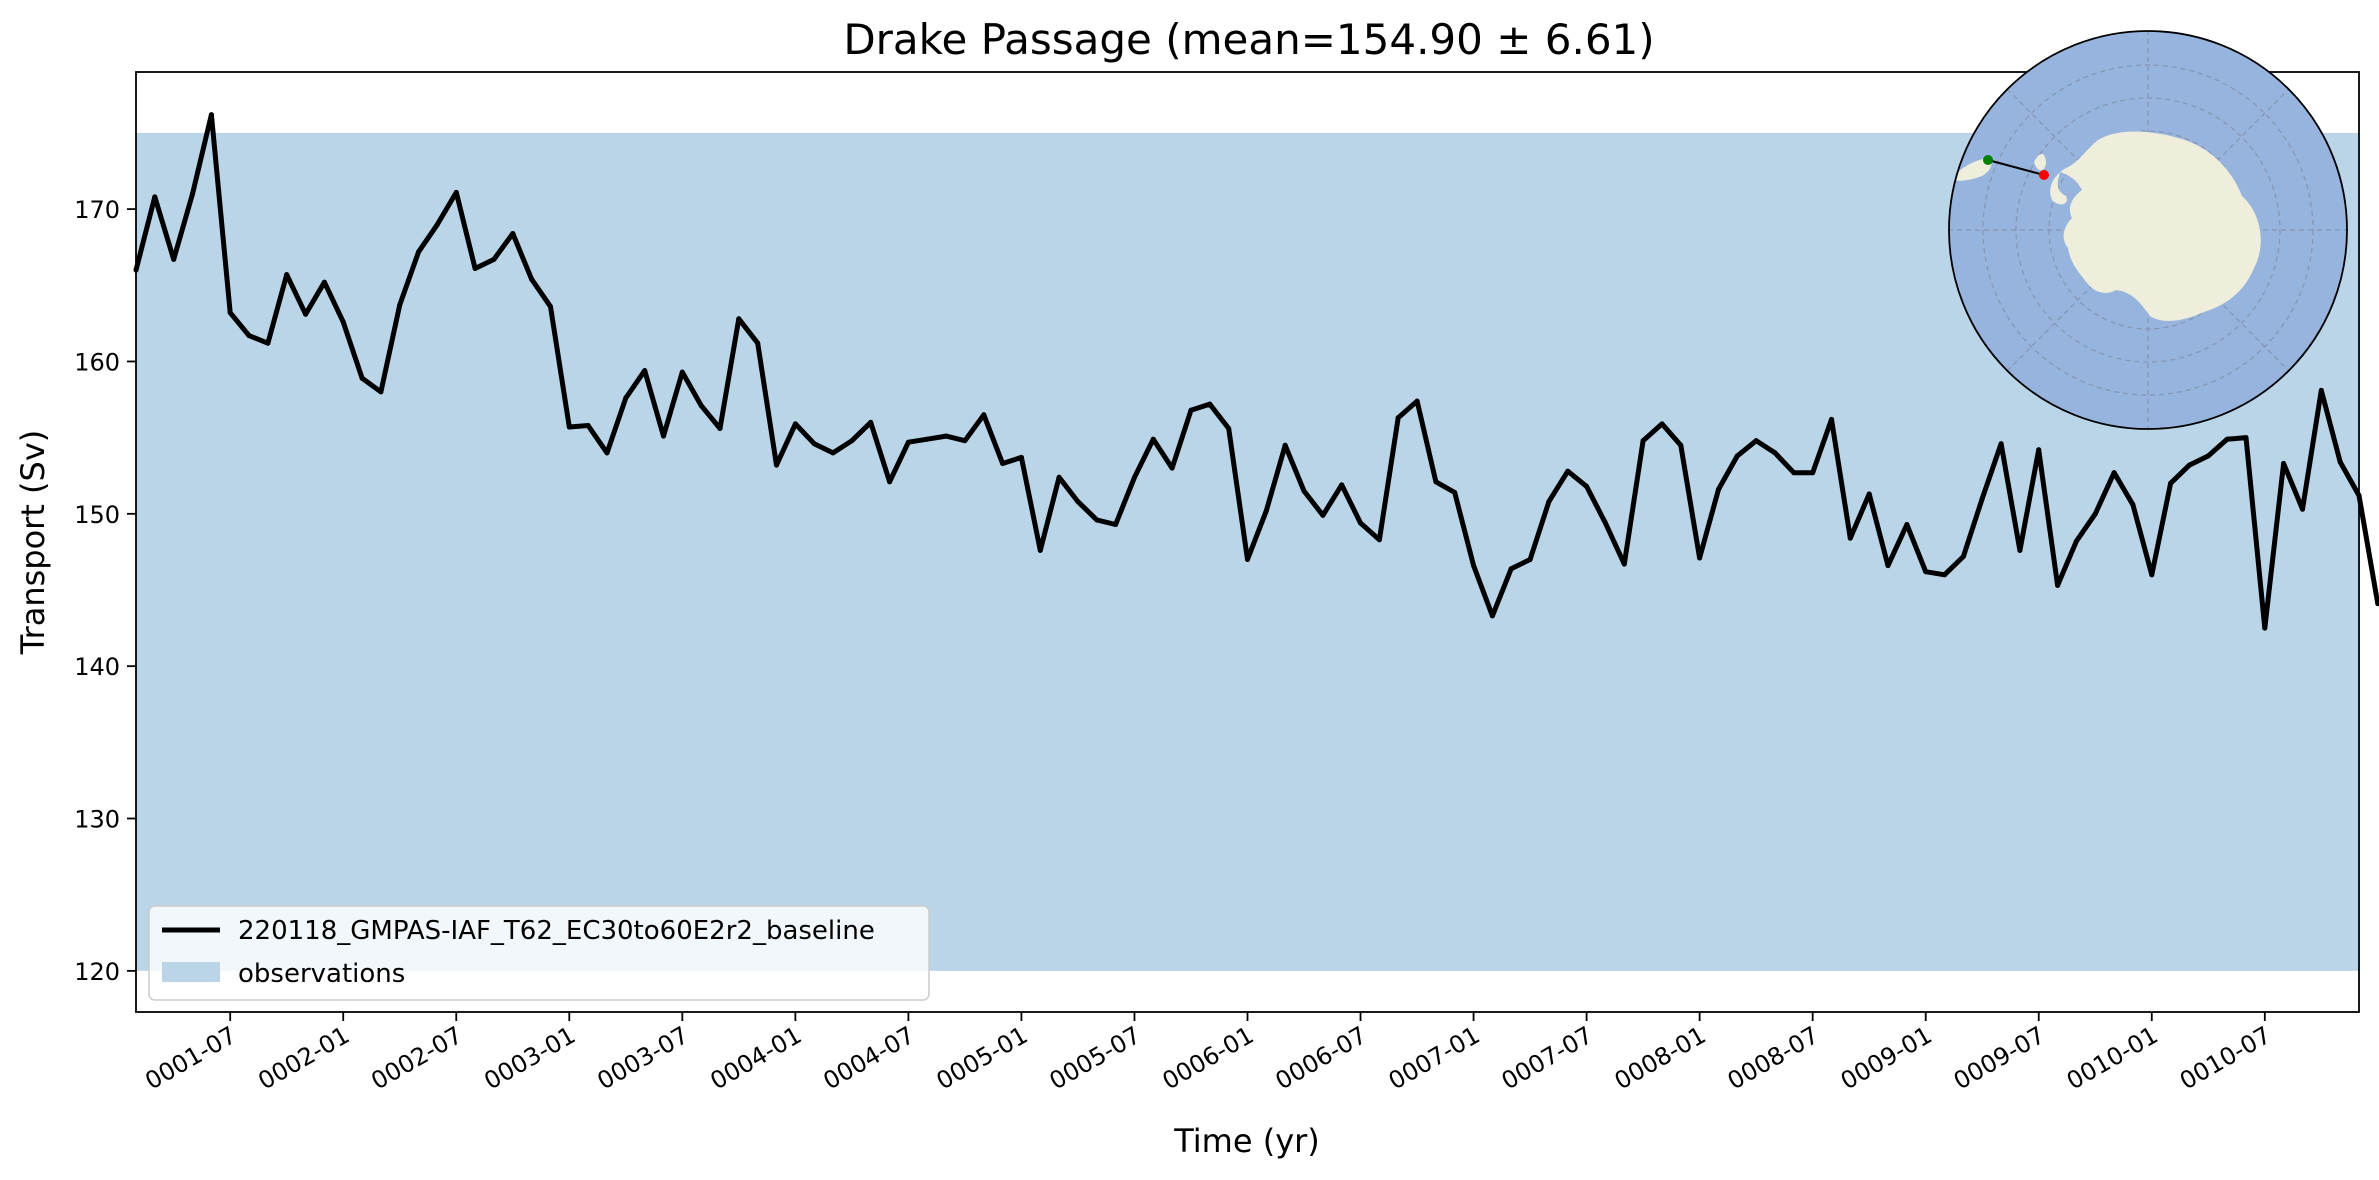 The image size is (2379, 1180). Describe the element at coordinates (869, 1058) in the screenshot. I see `x-tick-label: 0004-07` at that location.